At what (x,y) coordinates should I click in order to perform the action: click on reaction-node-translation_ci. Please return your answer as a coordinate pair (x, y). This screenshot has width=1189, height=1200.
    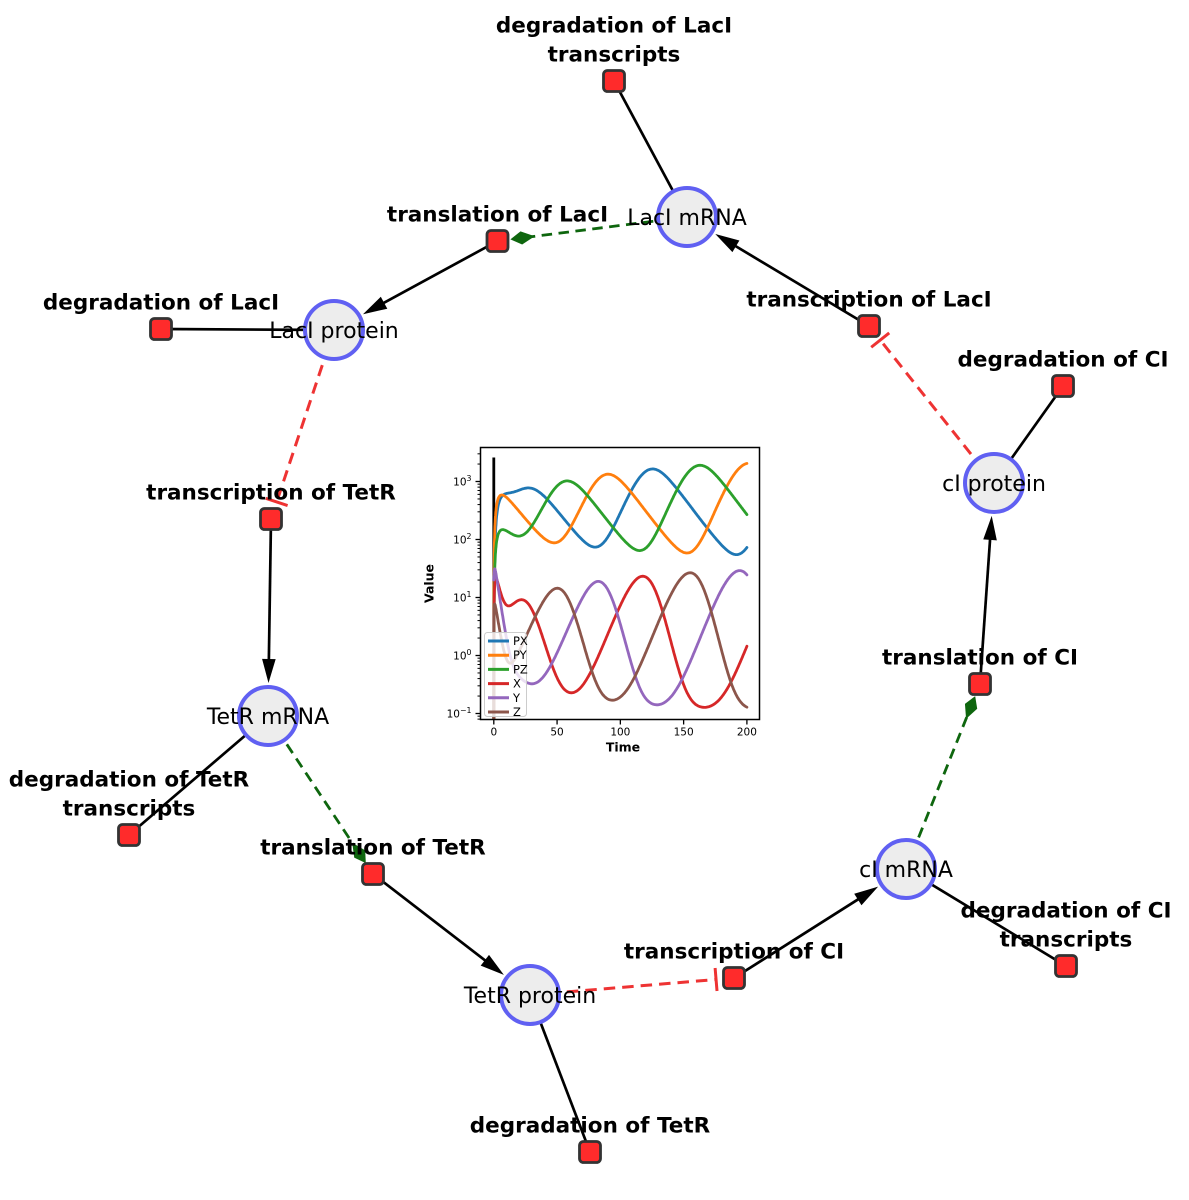
    Looking at the image, I should click on (980, 684).